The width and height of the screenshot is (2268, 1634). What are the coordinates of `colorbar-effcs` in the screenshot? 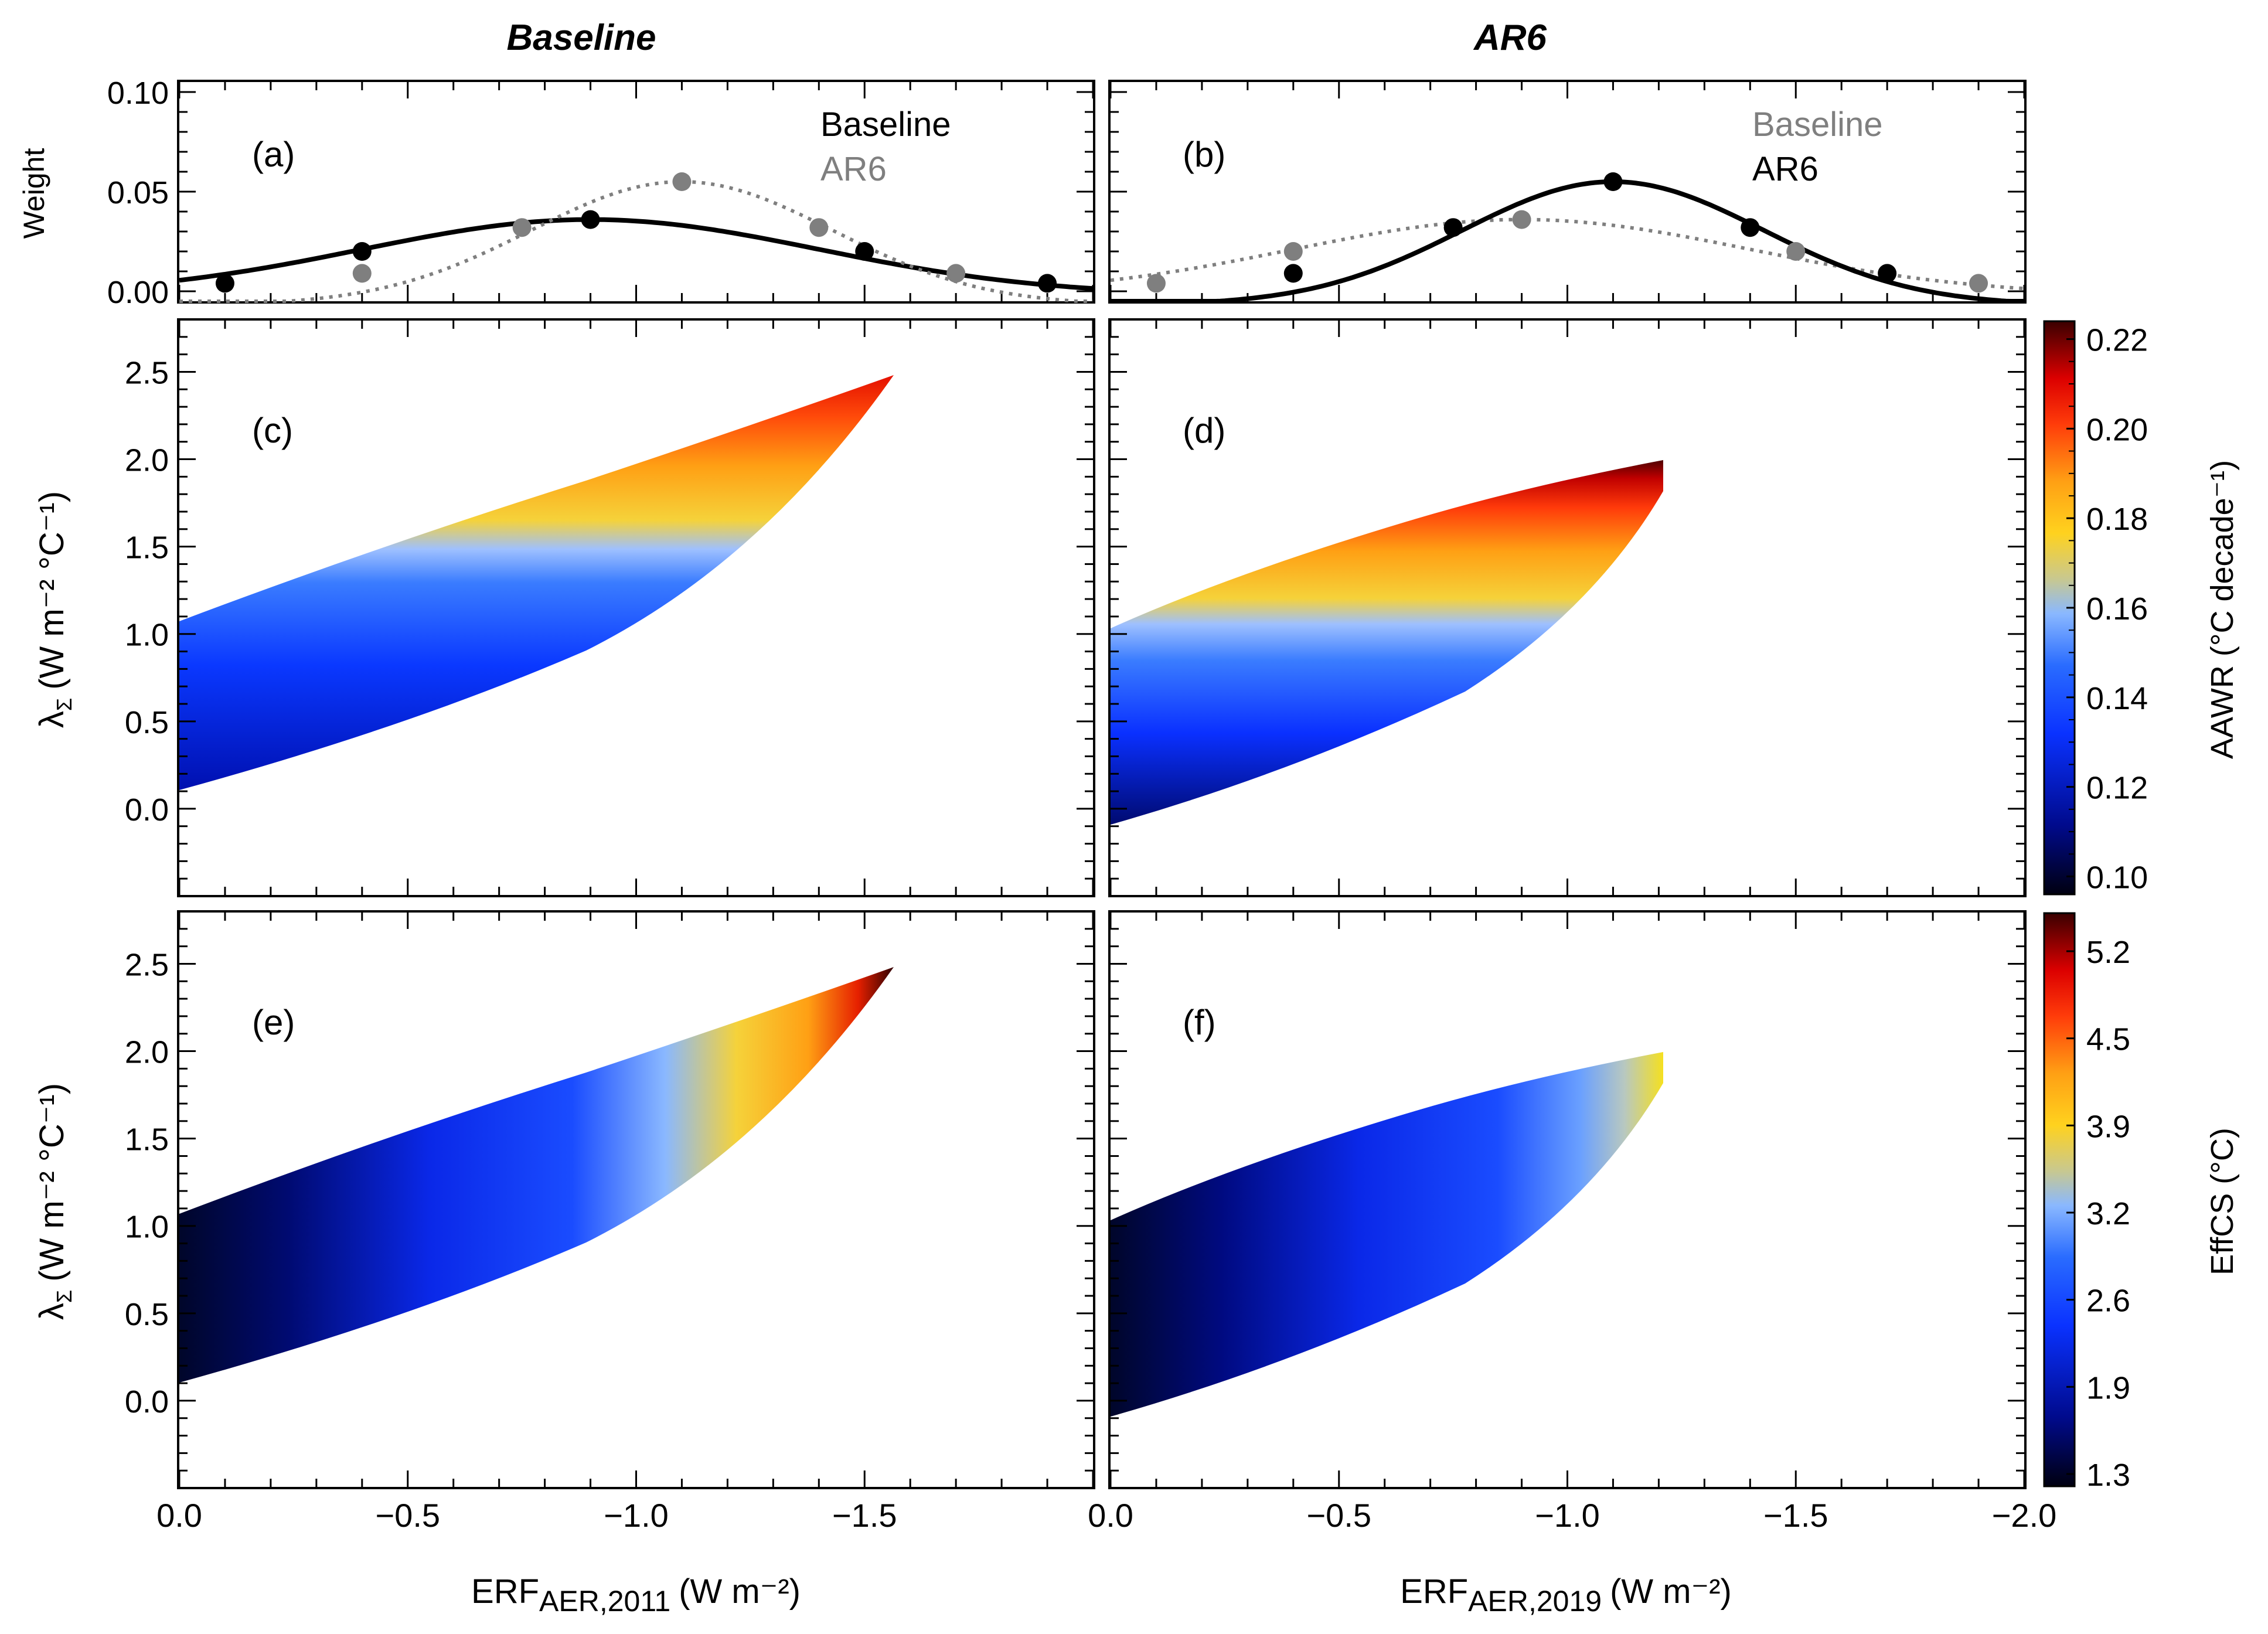 It's located at (2059, 1199).